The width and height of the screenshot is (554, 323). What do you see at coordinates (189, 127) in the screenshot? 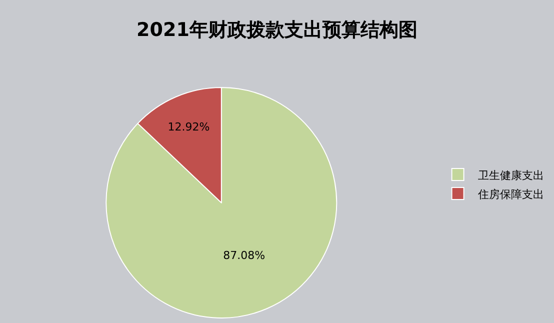
I see `data-label: 12.92%` at bounding box center [189, 127].